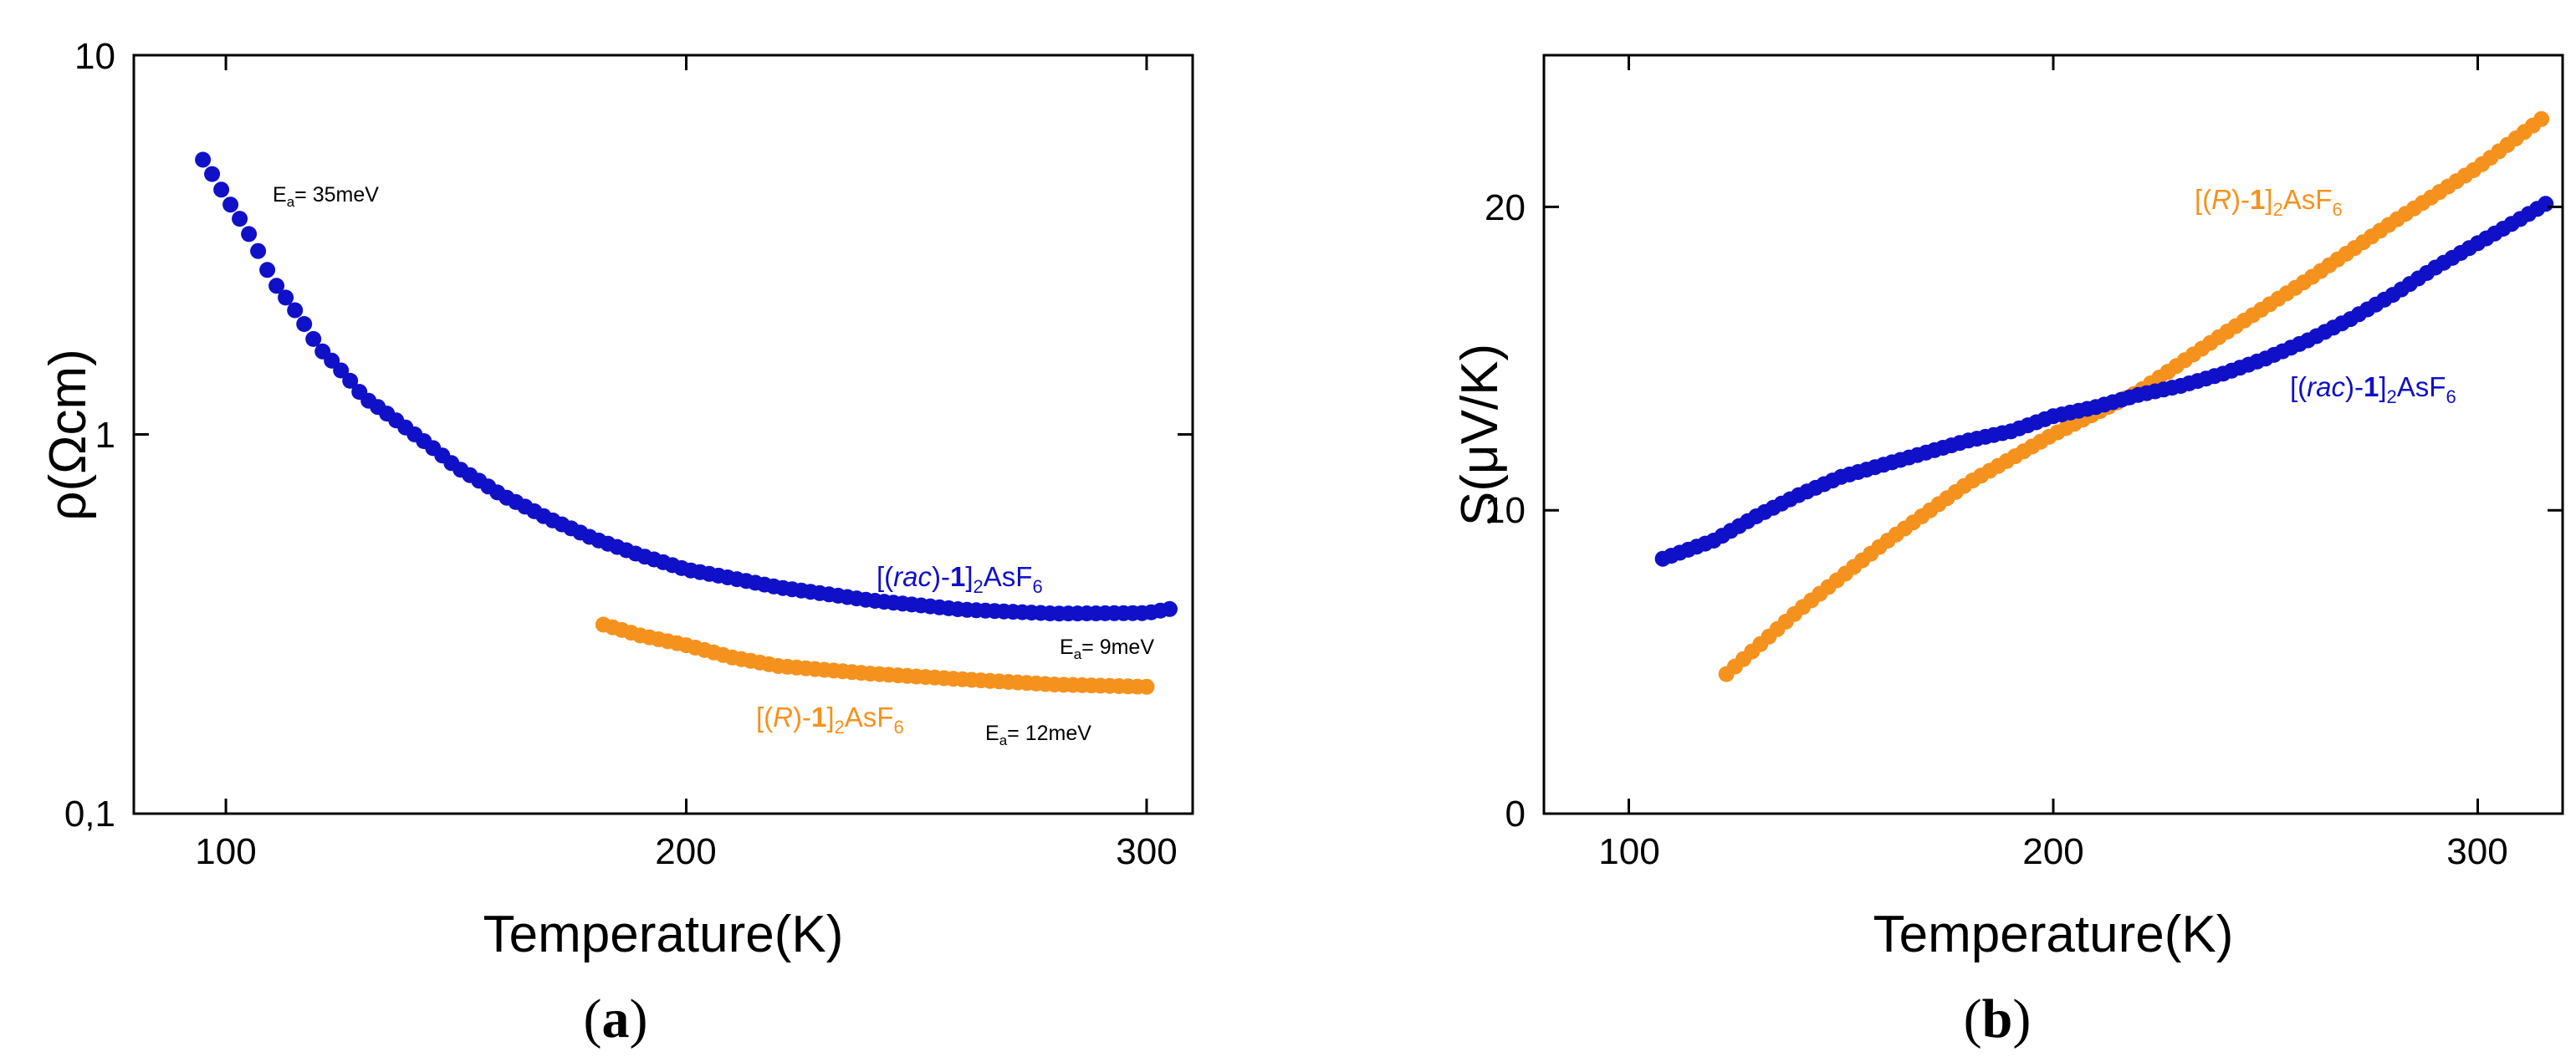 Image resolution: width=2576 pixels, height=1062 pixels. I want to click on chart-a-legend-r: [(R)-1]2AsF6, so click(830, 720).